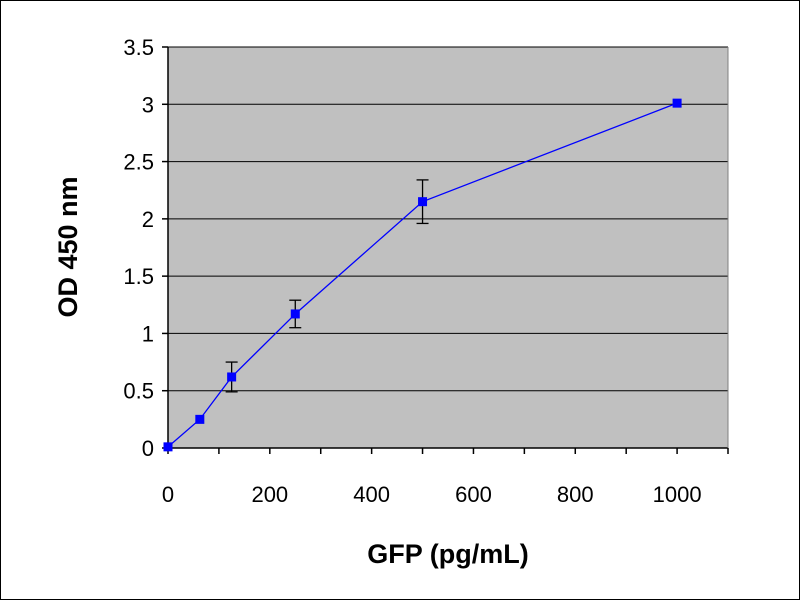 This screenshot has height=600, width=800. What do you see at coordinates (138, 47) in the screenshot?
I see `y-tick-label-7: 3.5` at bounding box center [138, 47].